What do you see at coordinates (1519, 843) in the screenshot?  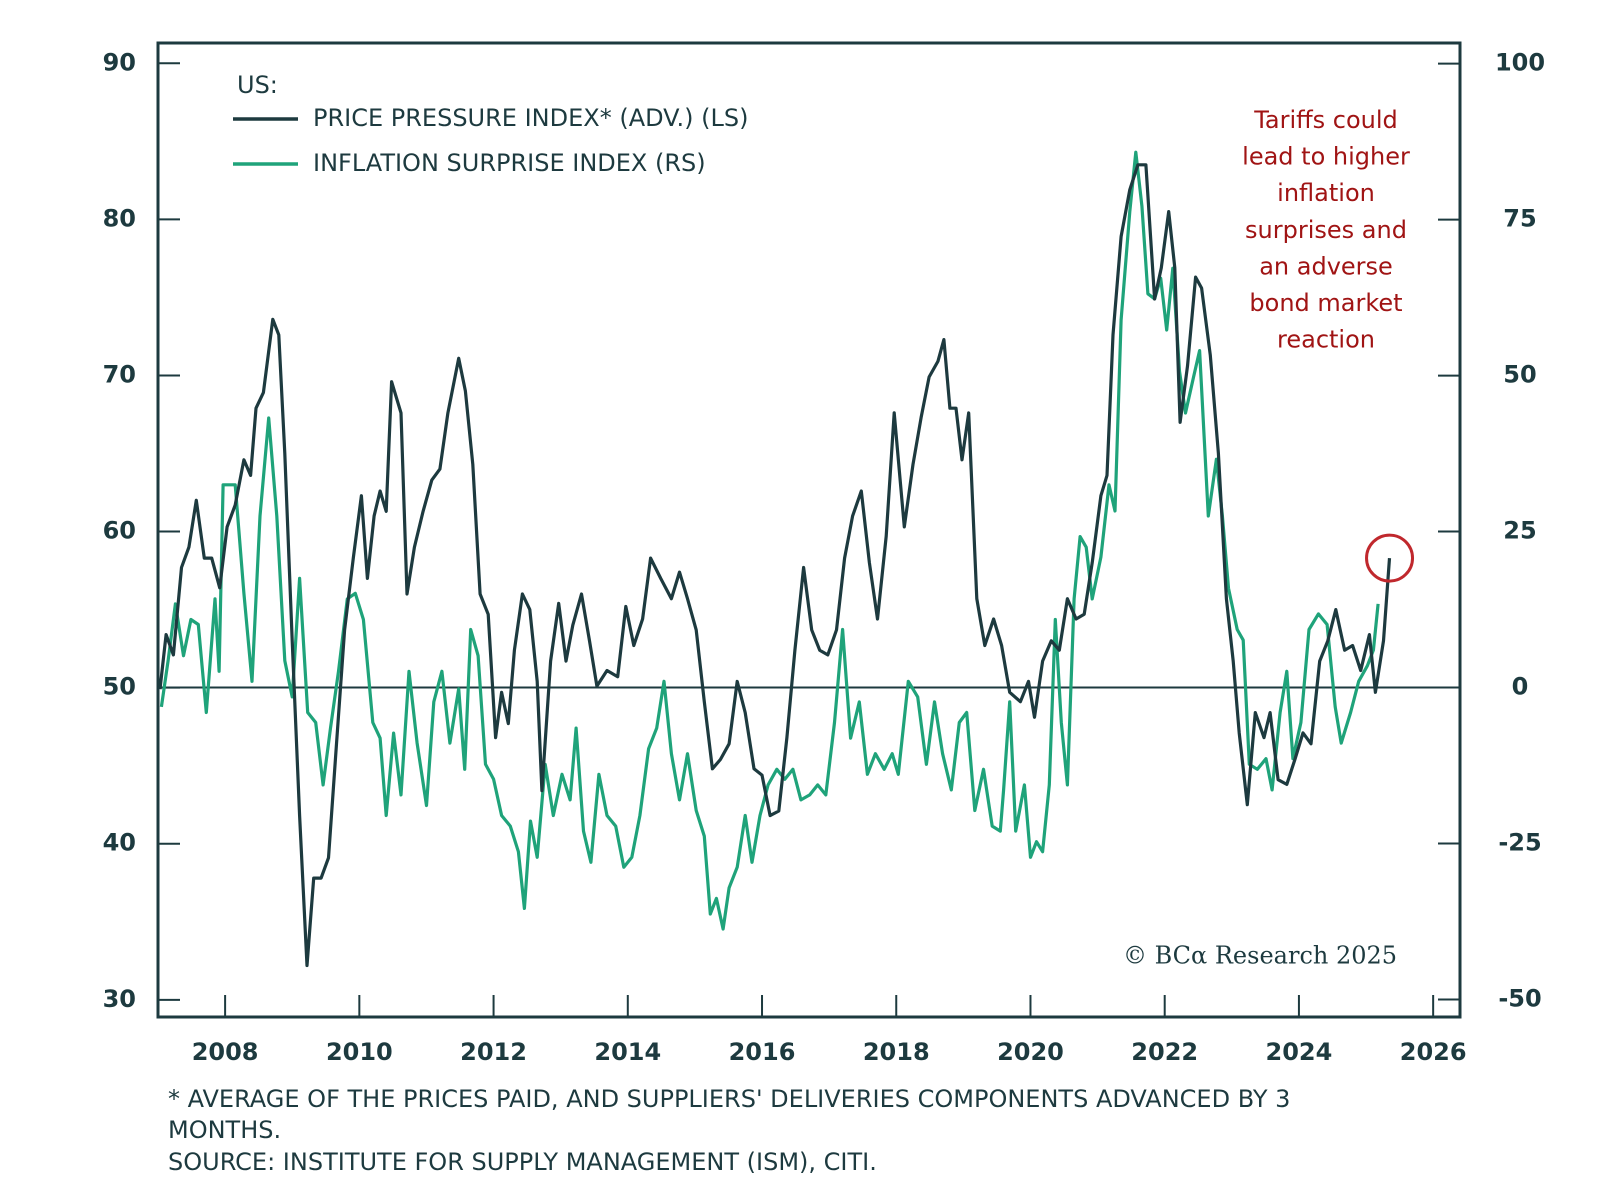 I see `y2-tick-label: -25` at bounding box center [1519, 843].